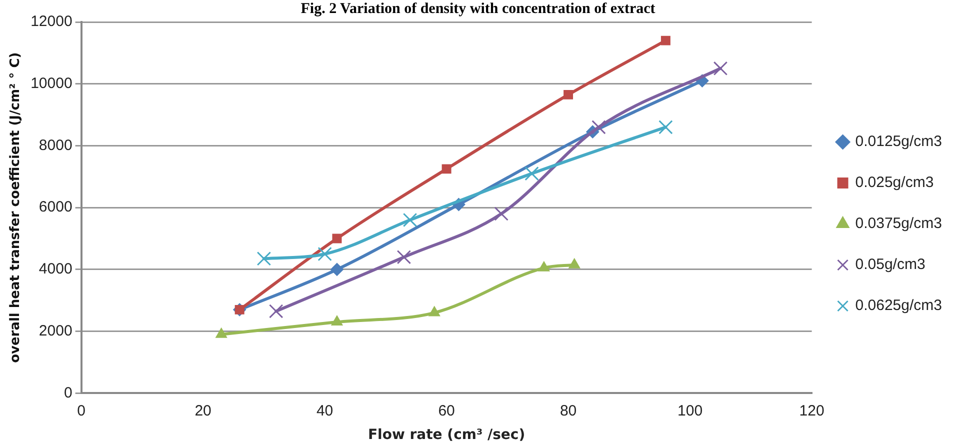  What do you see at coordinates (203, 411) in the screenshot?
I see `x-tick-label: 20` at bounding box center [203, 411].